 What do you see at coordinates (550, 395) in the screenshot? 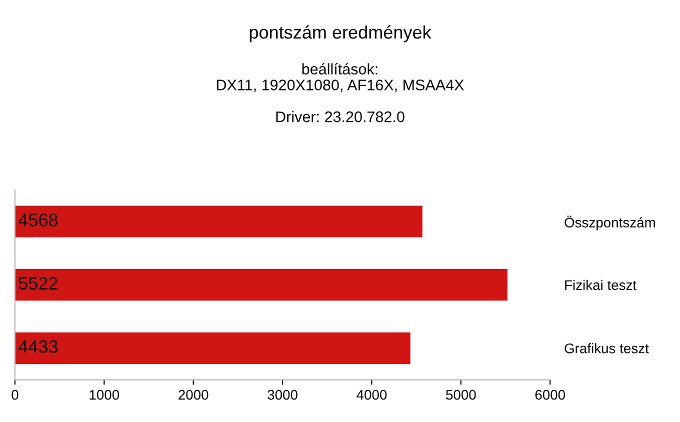
I see `x-tick-label: 6000` at bounding box center [550, 395].